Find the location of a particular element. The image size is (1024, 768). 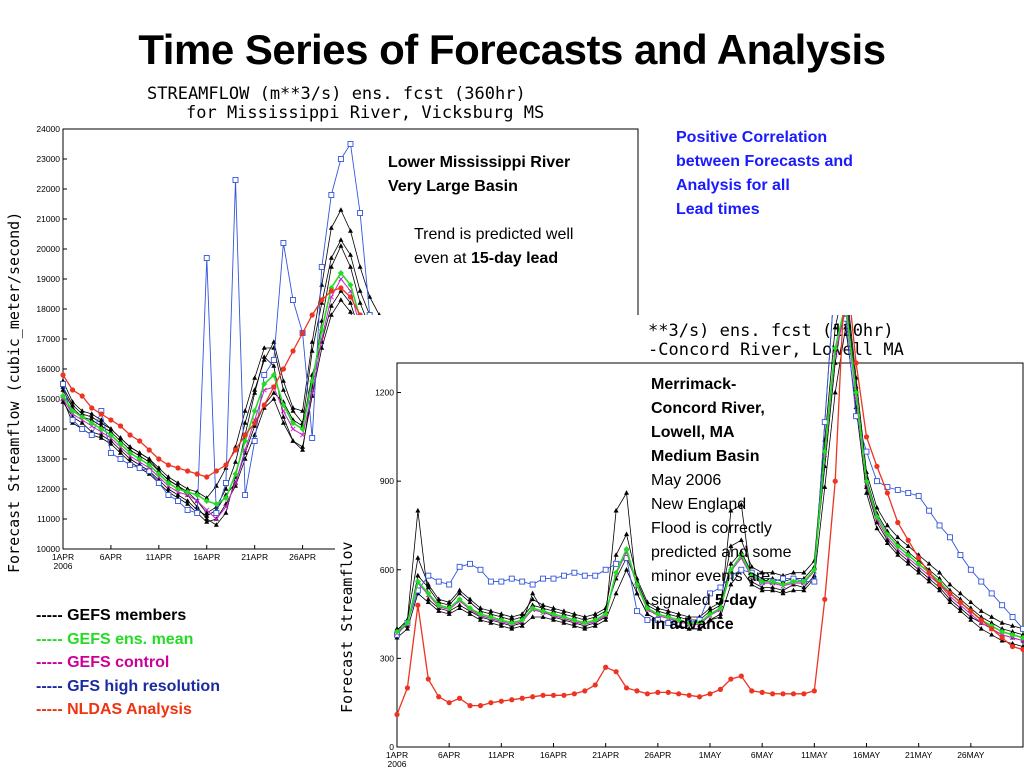

annotation-line: signaled 5-day is located at coordinates (721, 601).